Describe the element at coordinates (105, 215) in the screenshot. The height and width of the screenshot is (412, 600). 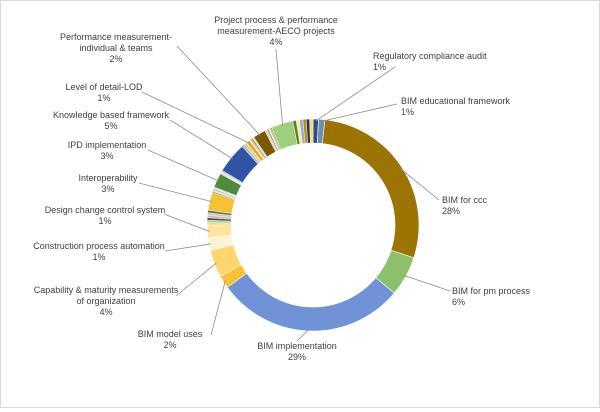
I see `data-label: Design change control system 1%` at that location.